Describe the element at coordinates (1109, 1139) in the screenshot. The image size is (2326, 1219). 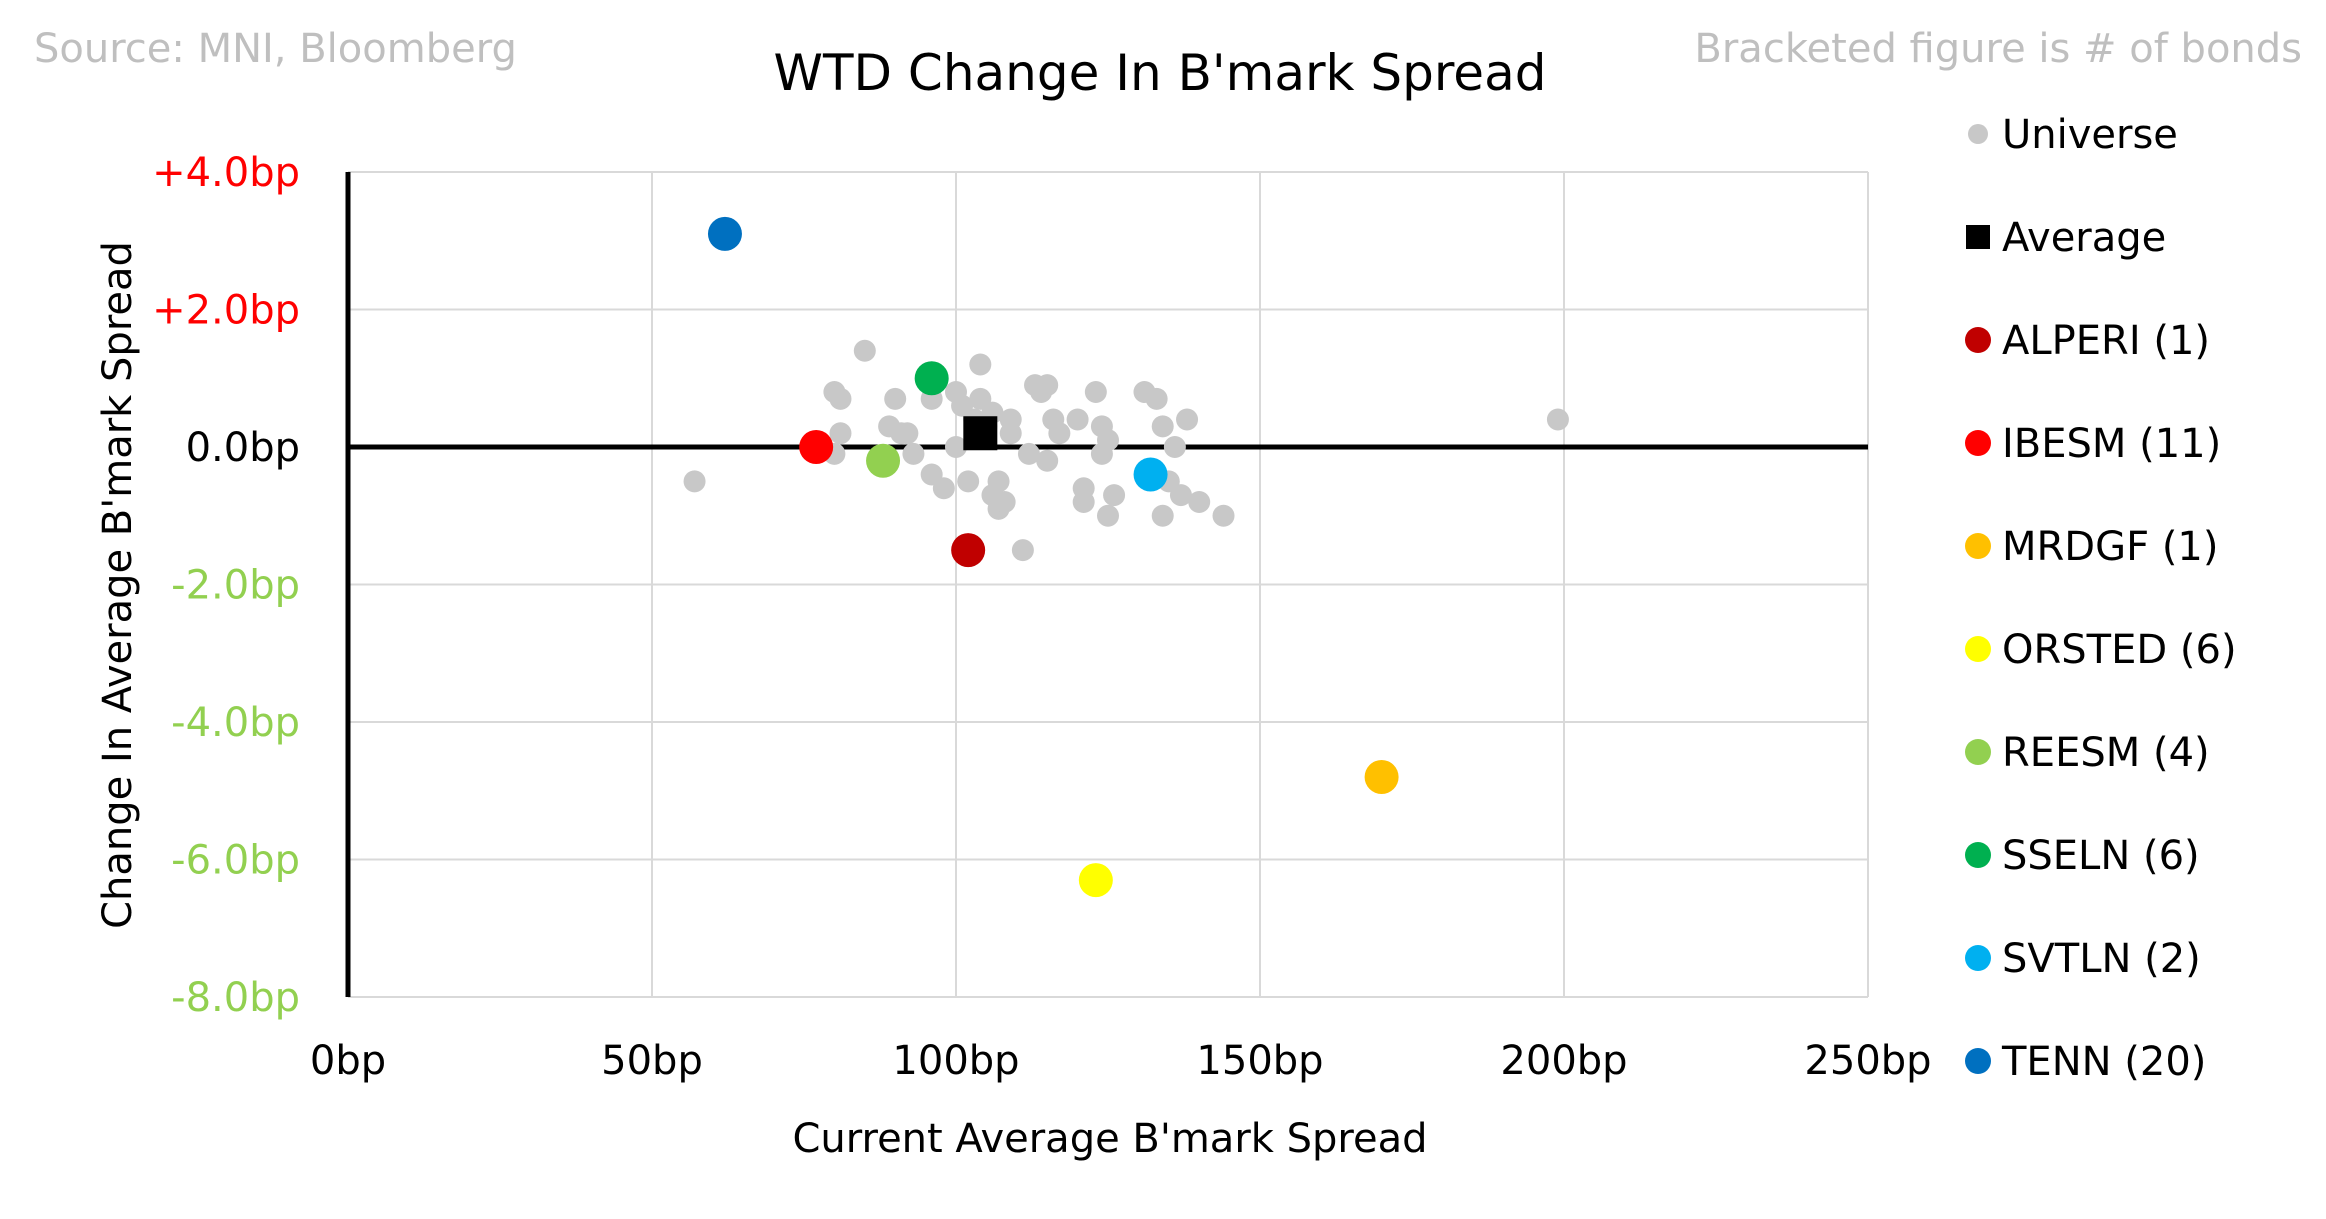
I see `x-axis-title: Current Average B'mark Spread` at that location.